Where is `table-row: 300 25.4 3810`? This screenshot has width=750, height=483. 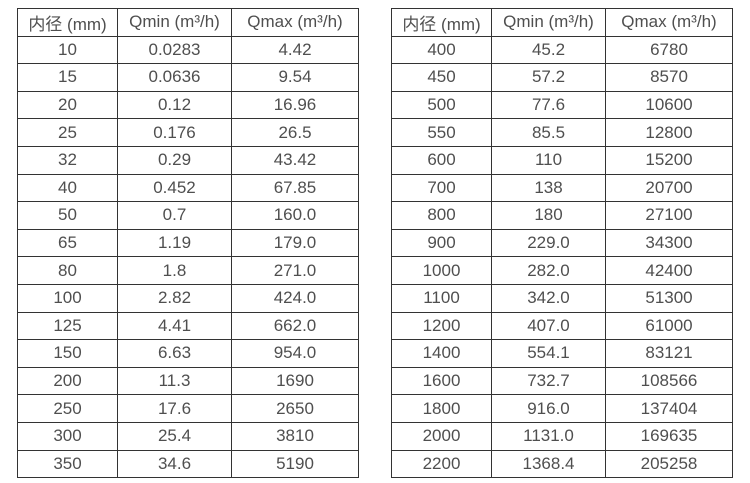 table-row: 300 25.4 3810 is located at coordinates (188, 436).